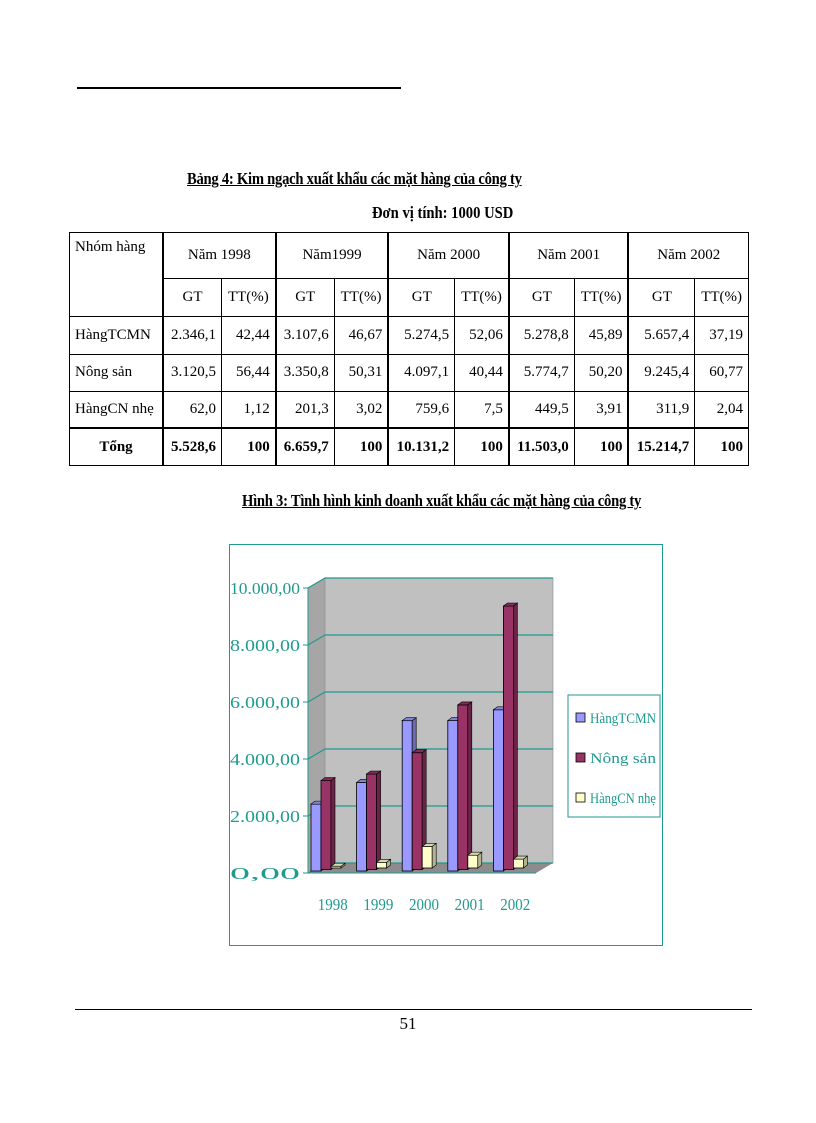 This screenshot has height=1123, width=816. Describe the element at coordinates (219, 255) in the screenshot. I see `year-header: Năm 1998` at that location.